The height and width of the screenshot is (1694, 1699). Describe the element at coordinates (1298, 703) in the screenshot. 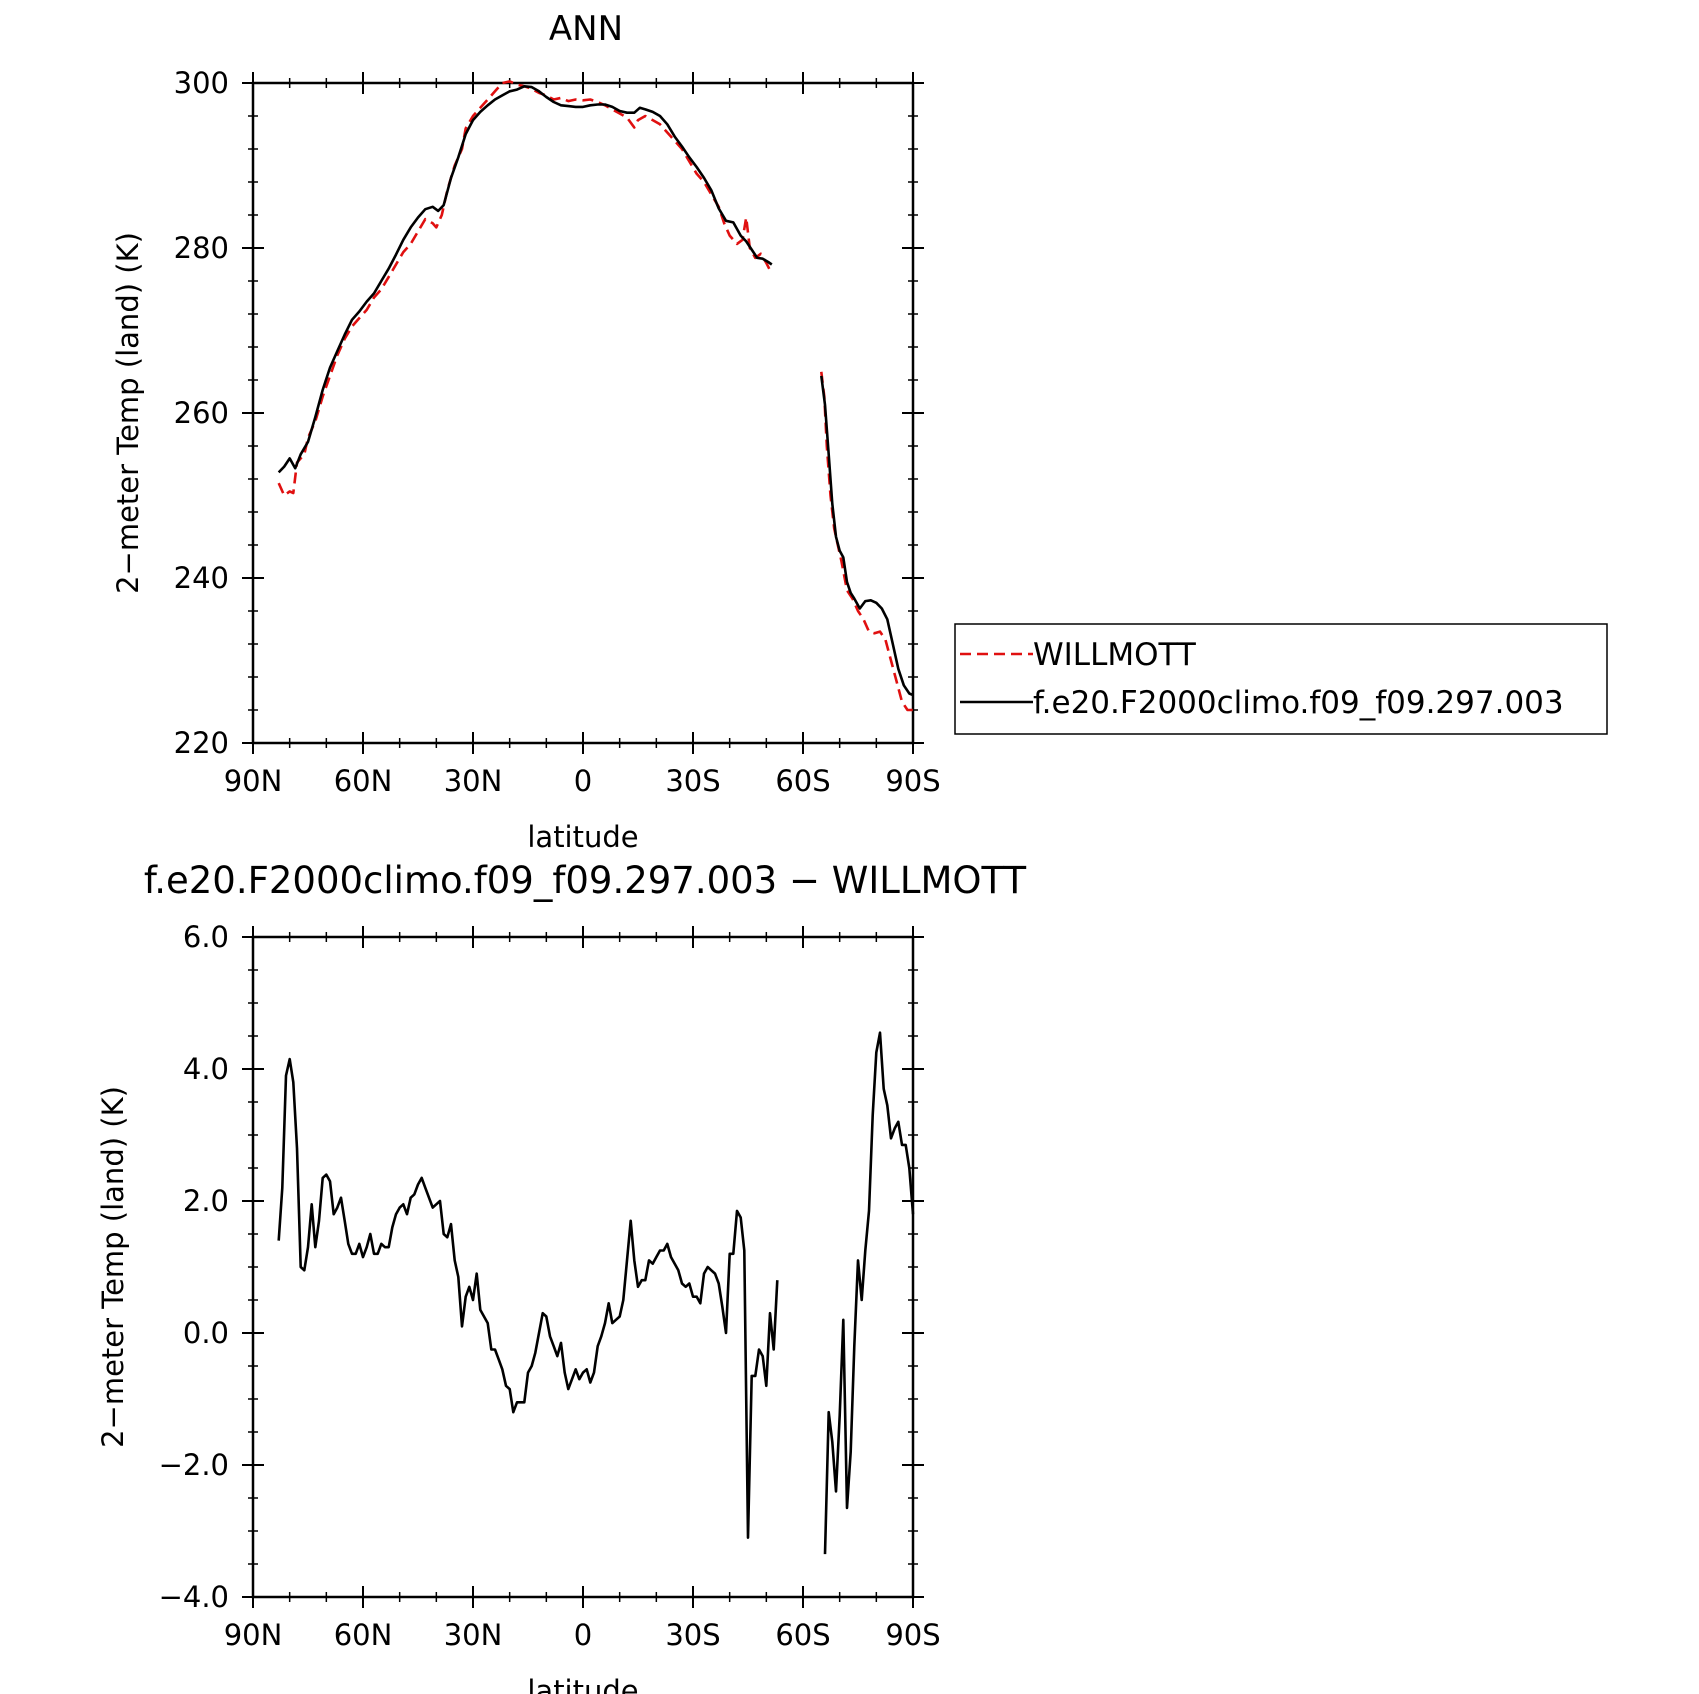

I see `legend-model-label: f.e20.F2000climo.f09_f09.297.003` at that location.